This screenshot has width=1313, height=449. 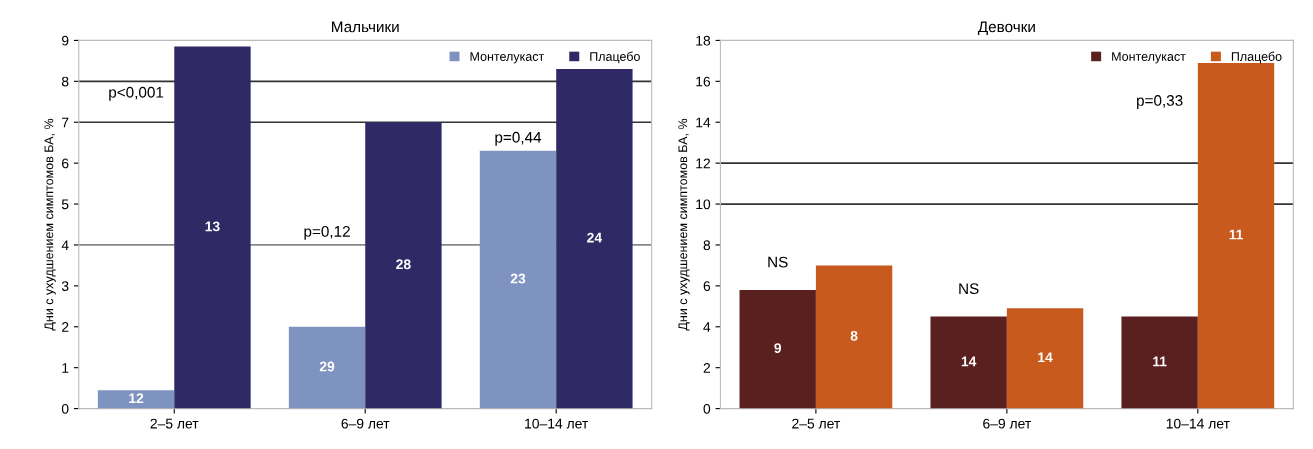 What do you see at coordinates (65, 368) in the screenshot?
I see `y-tick-label: 1` at bounding box center [65, 368].